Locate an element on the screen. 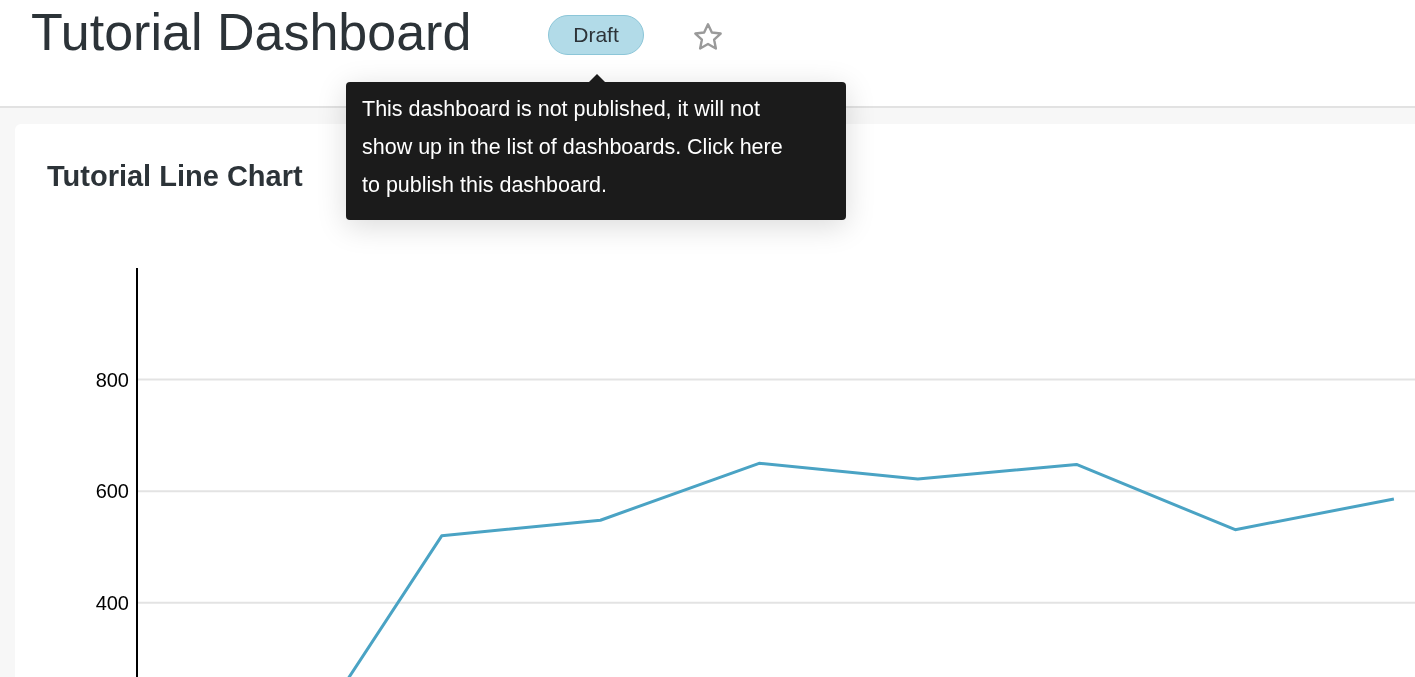  y-tick-label: 800 is located at coordinates (112, 379).